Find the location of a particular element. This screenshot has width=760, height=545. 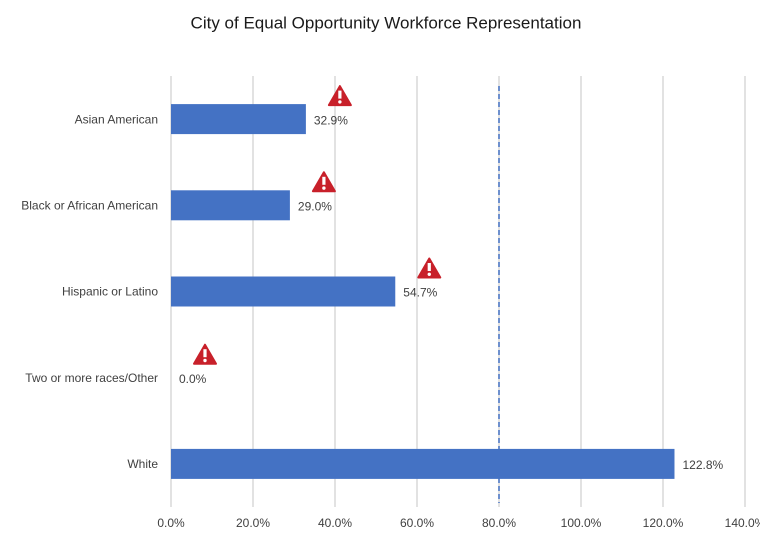

x-tick-label: 0.0% is located at coordinates (171, 523).